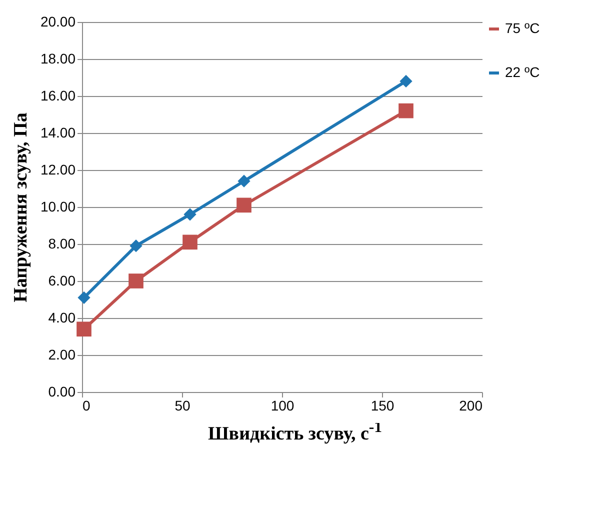 Image resolution: width=609 pixels, height=524 pixels. I want to click on y-tick-label: 14.00, so click(58, 132).